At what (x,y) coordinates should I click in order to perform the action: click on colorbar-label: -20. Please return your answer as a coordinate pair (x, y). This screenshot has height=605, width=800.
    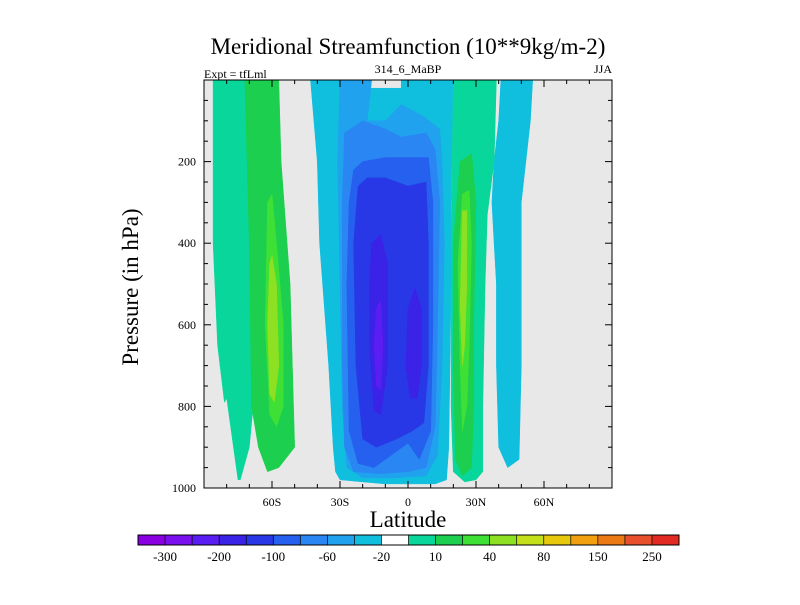
    Looking at the image, I should click on (381, 556).